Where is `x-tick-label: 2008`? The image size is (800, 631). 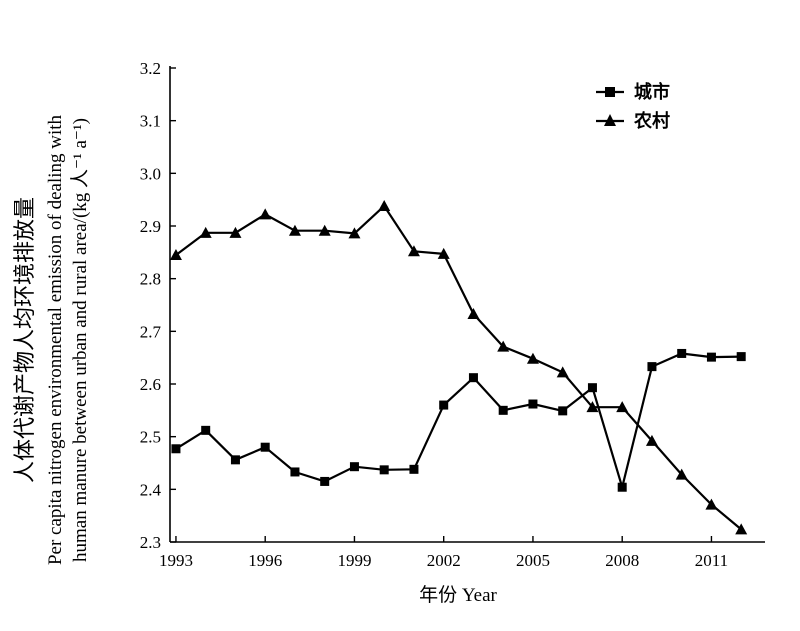 x-tick-label: 2008 is located at coordinates (622, 560).